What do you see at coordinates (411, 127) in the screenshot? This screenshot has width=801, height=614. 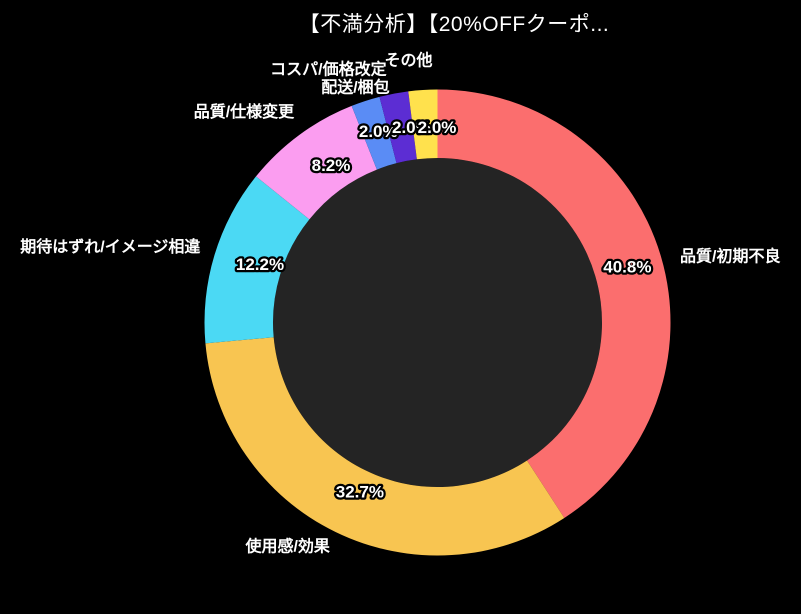 I see `percent-label-5: 2.0%` at bounding box center [411, 127].